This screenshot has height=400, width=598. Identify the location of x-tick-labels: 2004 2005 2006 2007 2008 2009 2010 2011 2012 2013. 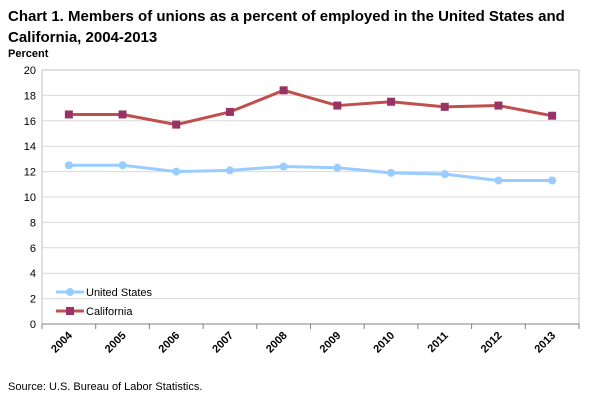
(303, 342).